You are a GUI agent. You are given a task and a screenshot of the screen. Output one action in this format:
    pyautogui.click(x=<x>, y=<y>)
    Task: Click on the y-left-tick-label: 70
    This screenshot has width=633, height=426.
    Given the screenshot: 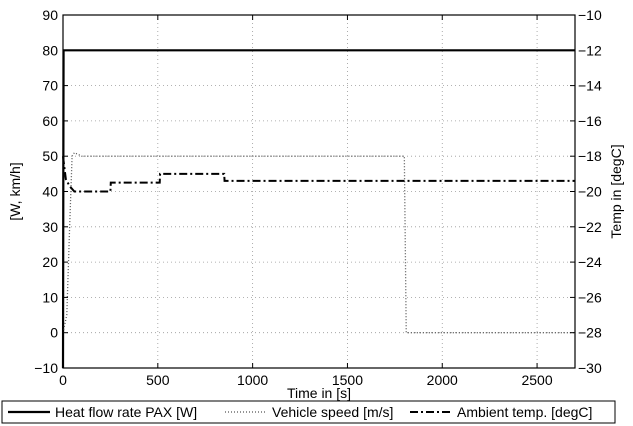 What is the action you would take?
    pyautogui.click(x=50, y=86)
    